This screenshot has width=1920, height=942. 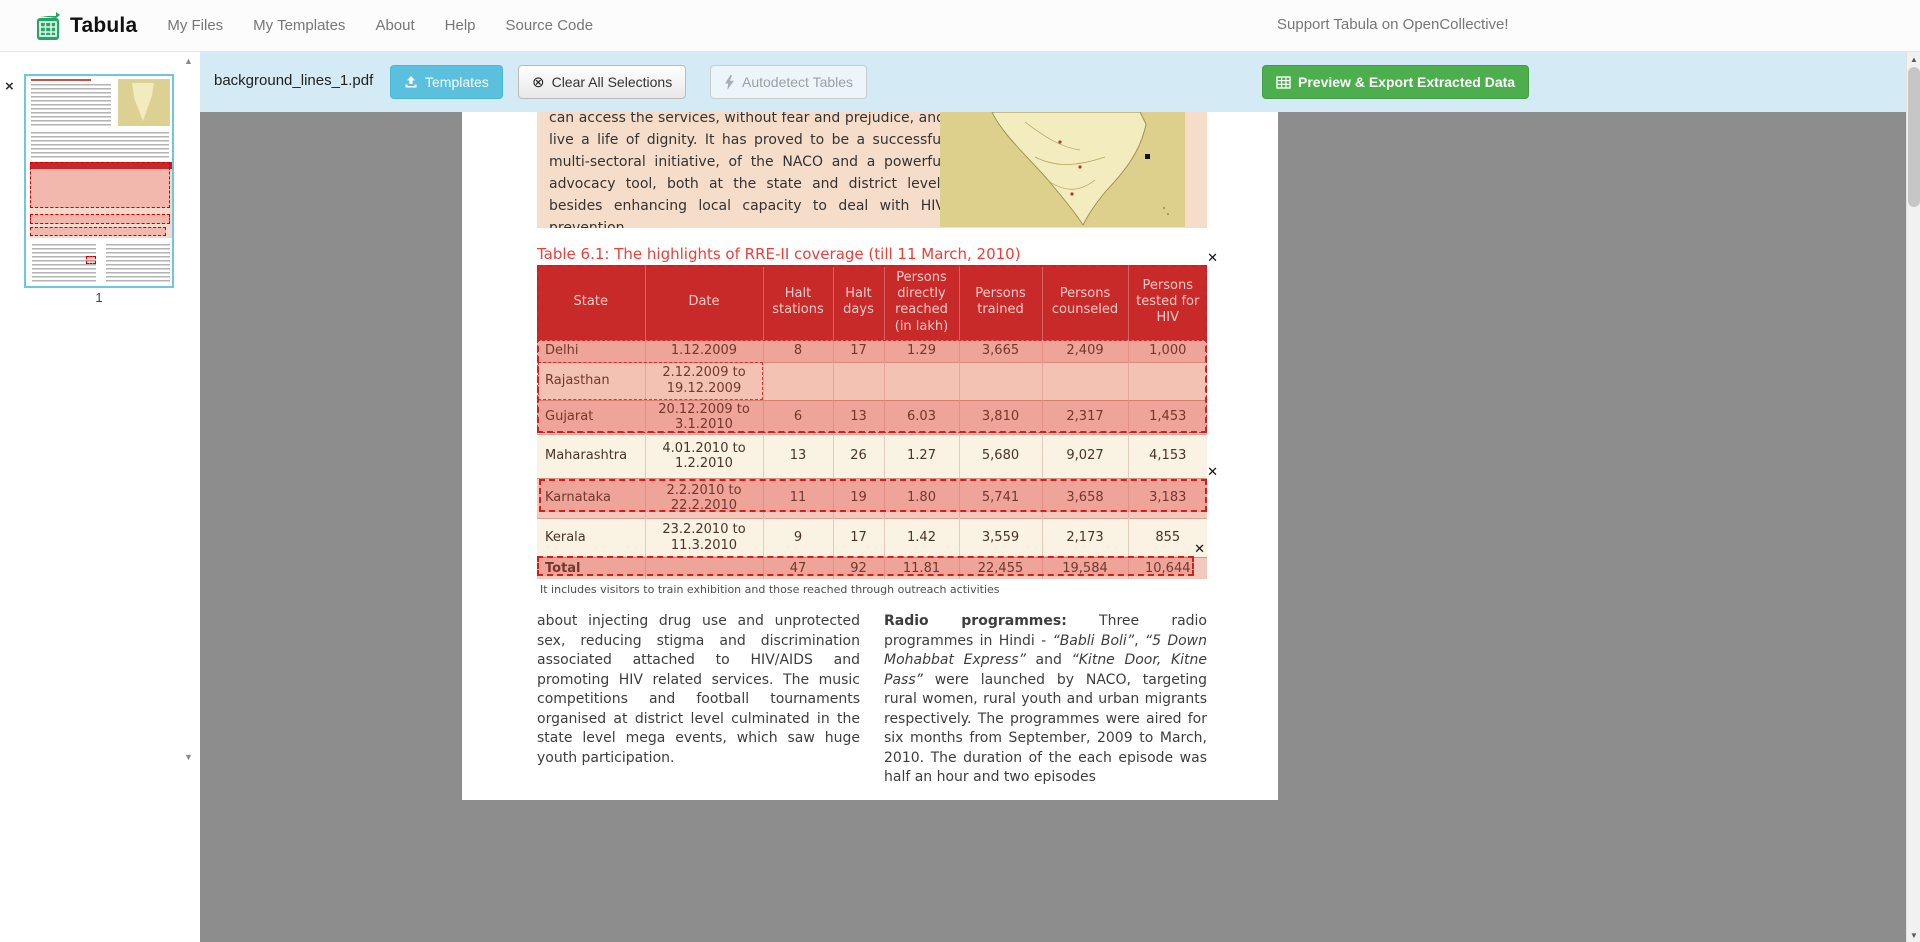 I want to click on table-cell: 26, so click(x=858, y=456).